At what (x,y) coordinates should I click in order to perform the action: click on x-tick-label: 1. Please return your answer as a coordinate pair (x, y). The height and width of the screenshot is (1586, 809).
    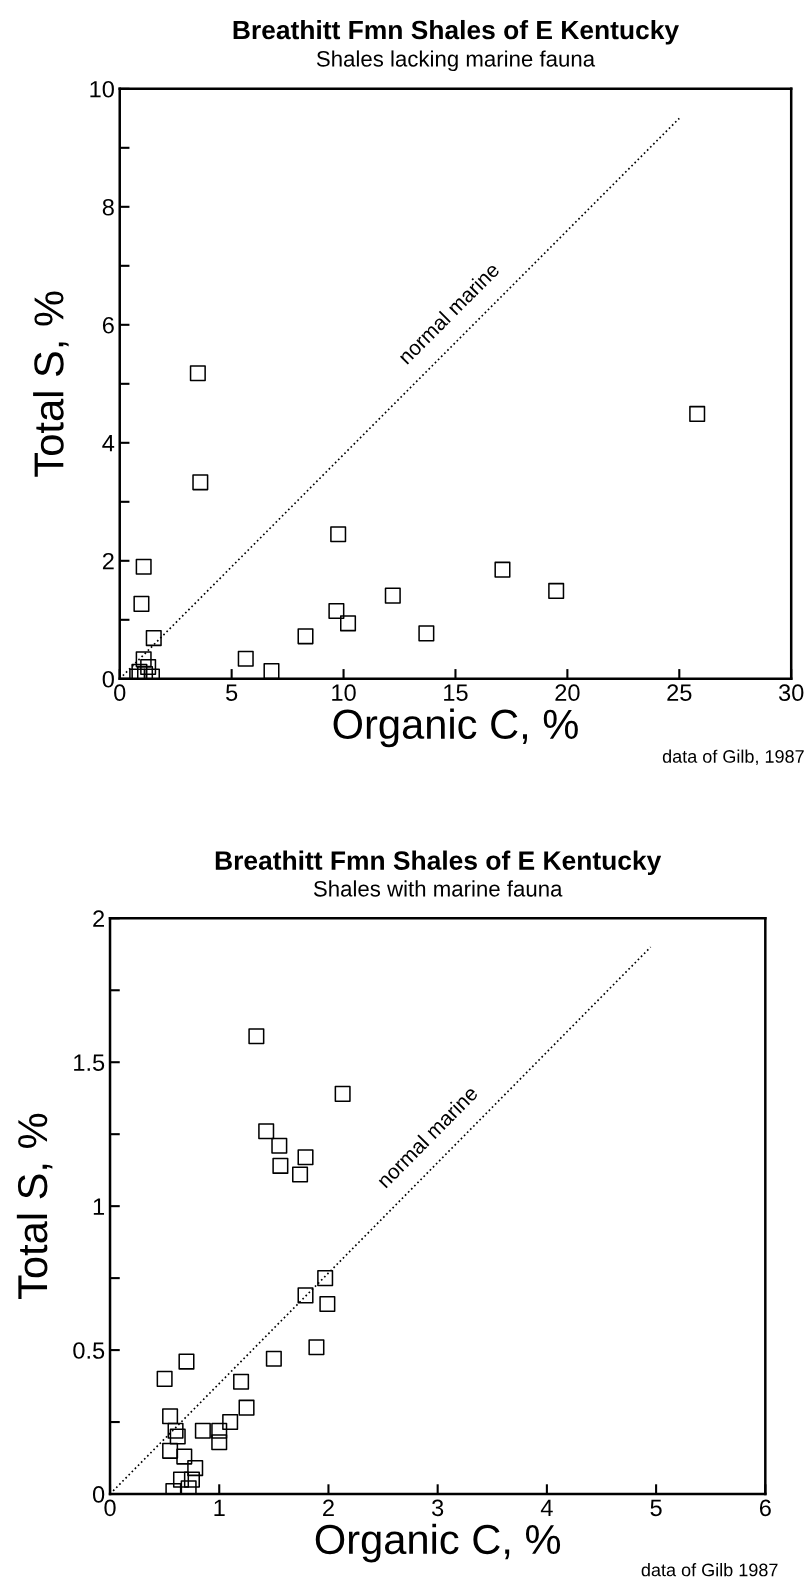
    Looking at the image, I should click on (219, 1507).